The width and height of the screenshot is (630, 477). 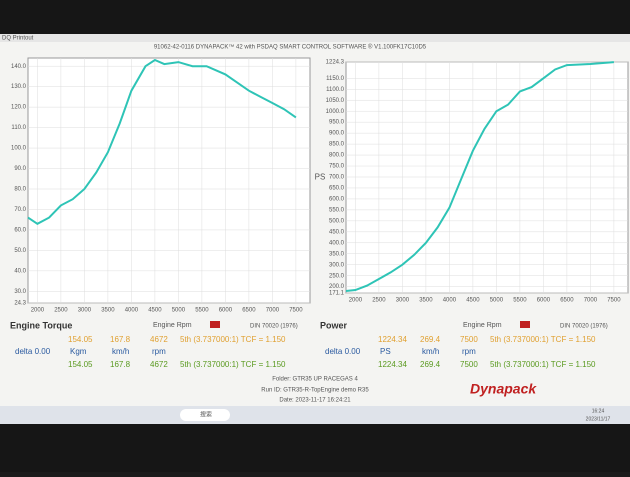 What do you see at coordinates (337, 167) in the screenshot?
I see `y-tick-label: 750.0` at bounding box center [337, 167].